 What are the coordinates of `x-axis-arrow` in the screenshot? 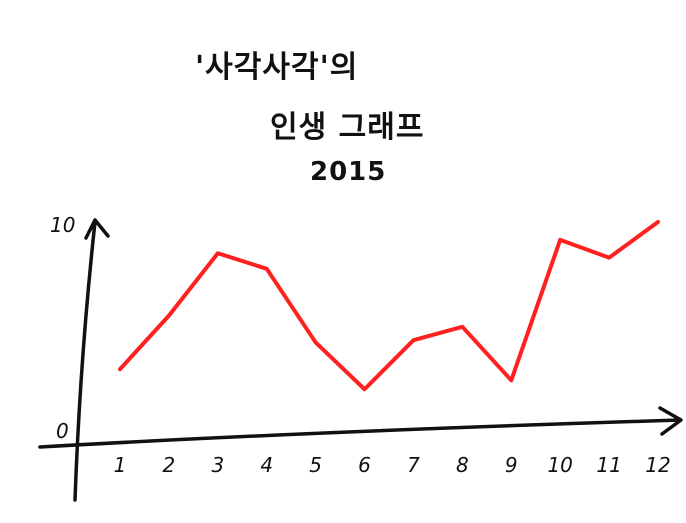 It's located at (670, 421).